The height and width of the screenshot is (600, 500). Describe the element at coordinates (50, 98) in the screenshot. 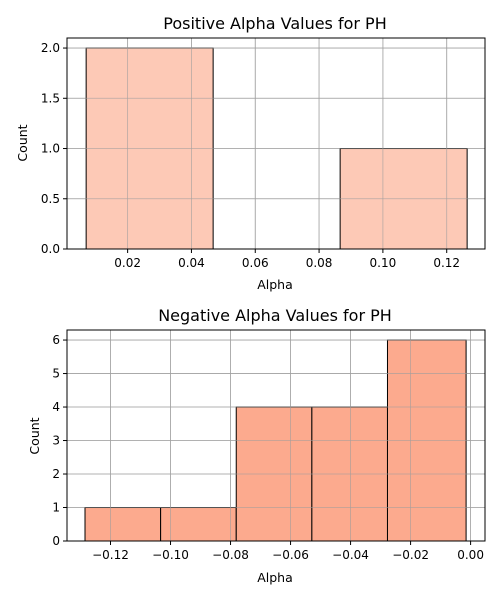

I see `y-tick-label: 1.5` at that location.